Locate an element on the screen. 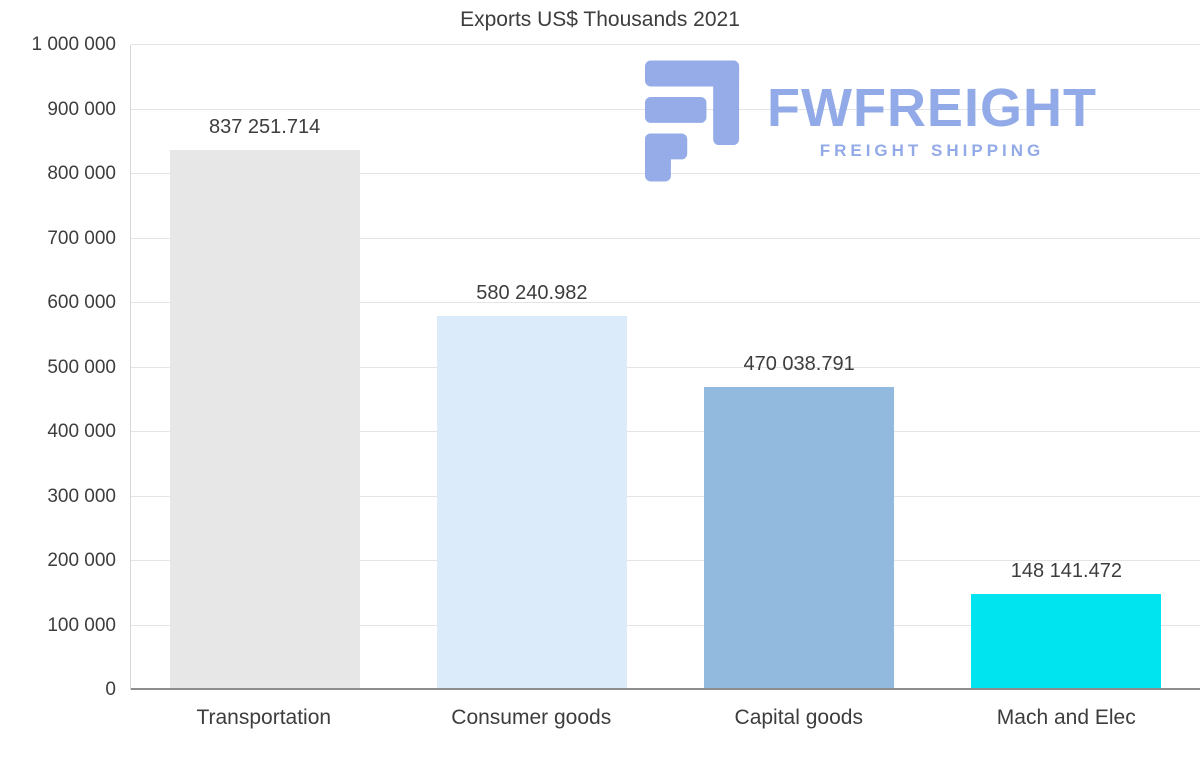 This screenshot has width=1200, height=763. y-tick-label: 400 000 is located at coordinates (81, 431).